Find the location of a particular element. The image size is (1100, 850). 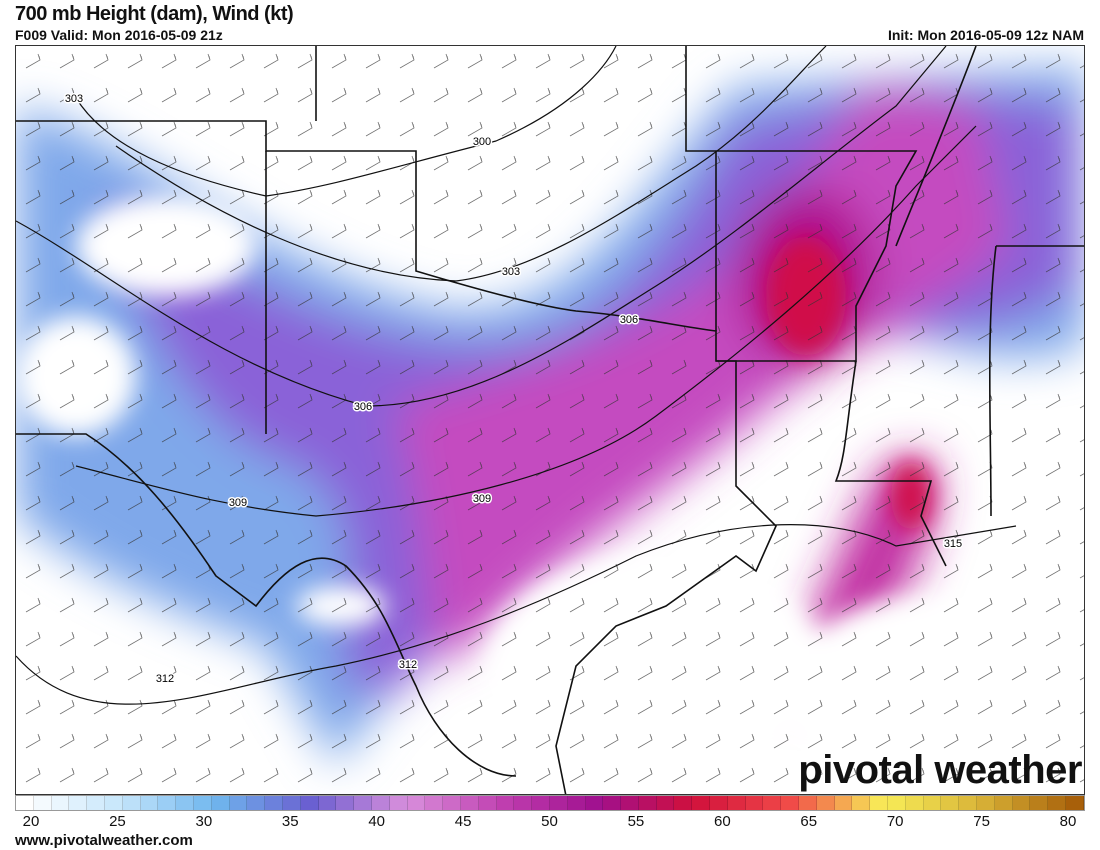

colorbar-tick-label: 30 is located at coordinates (204, 821).